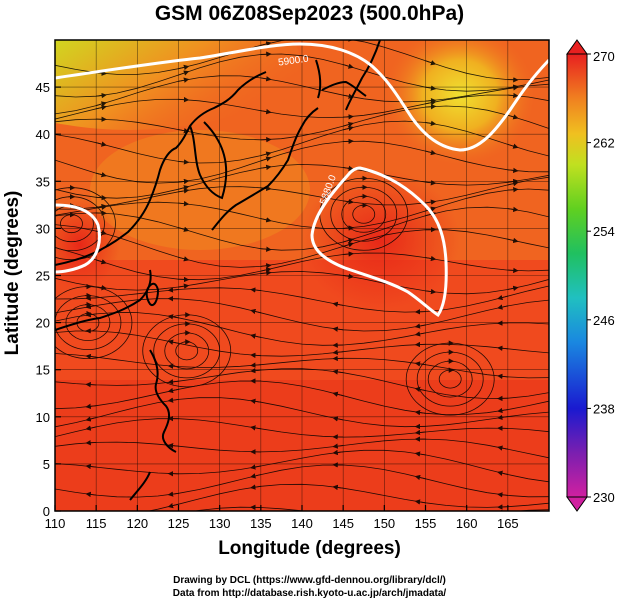  What do you see at coordinates (46, 464) in the screenshot?
I see `y-tick-label: 5` at bounding box center [46, 464].